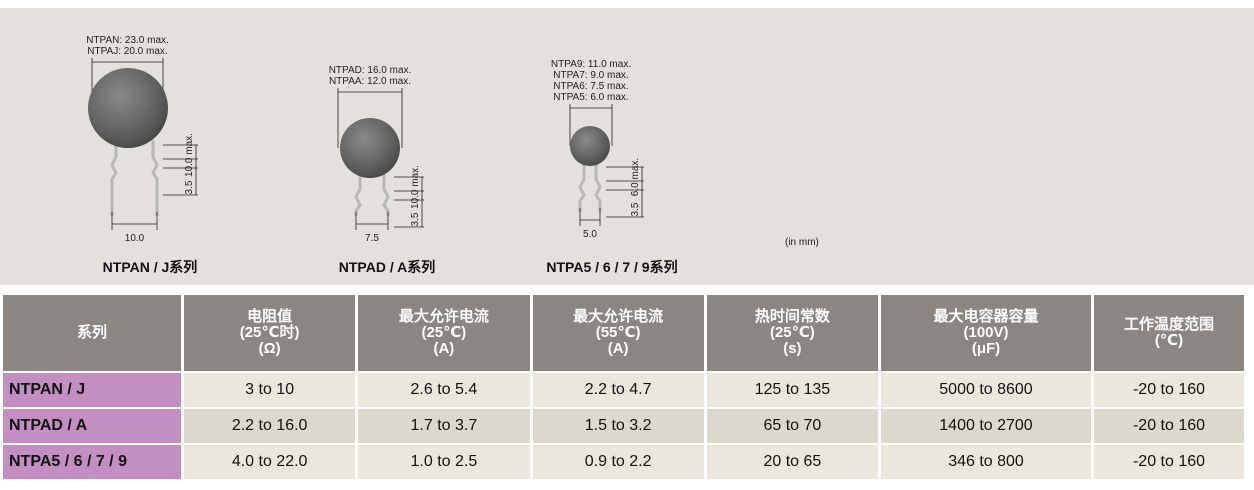 Image resolution: width=1254 pixels, height=490 pixels. Describe the element at coordinates (792, 316) in the screenshot. I see `header-line: 热时间常数` at that location.